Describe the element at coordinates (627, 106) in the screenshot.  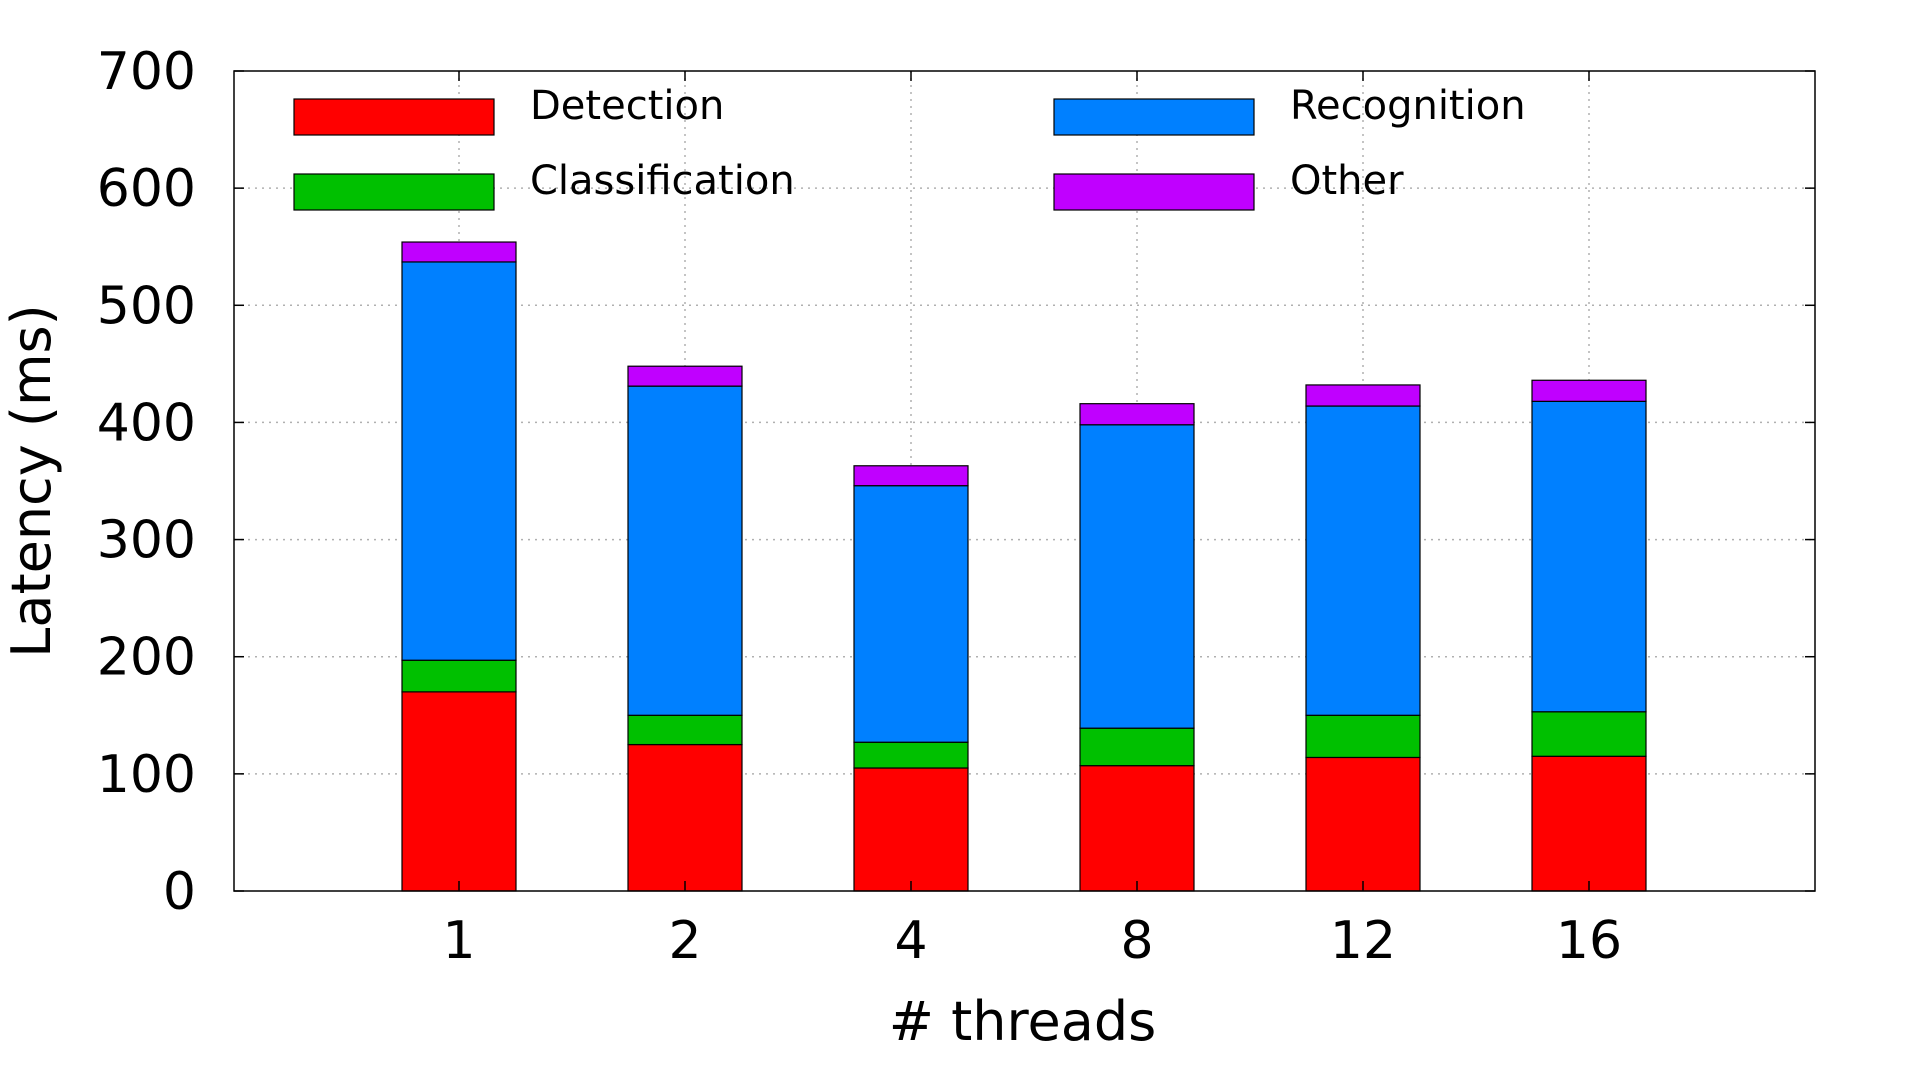
I see `legend-label-detection: Detection` at that location.